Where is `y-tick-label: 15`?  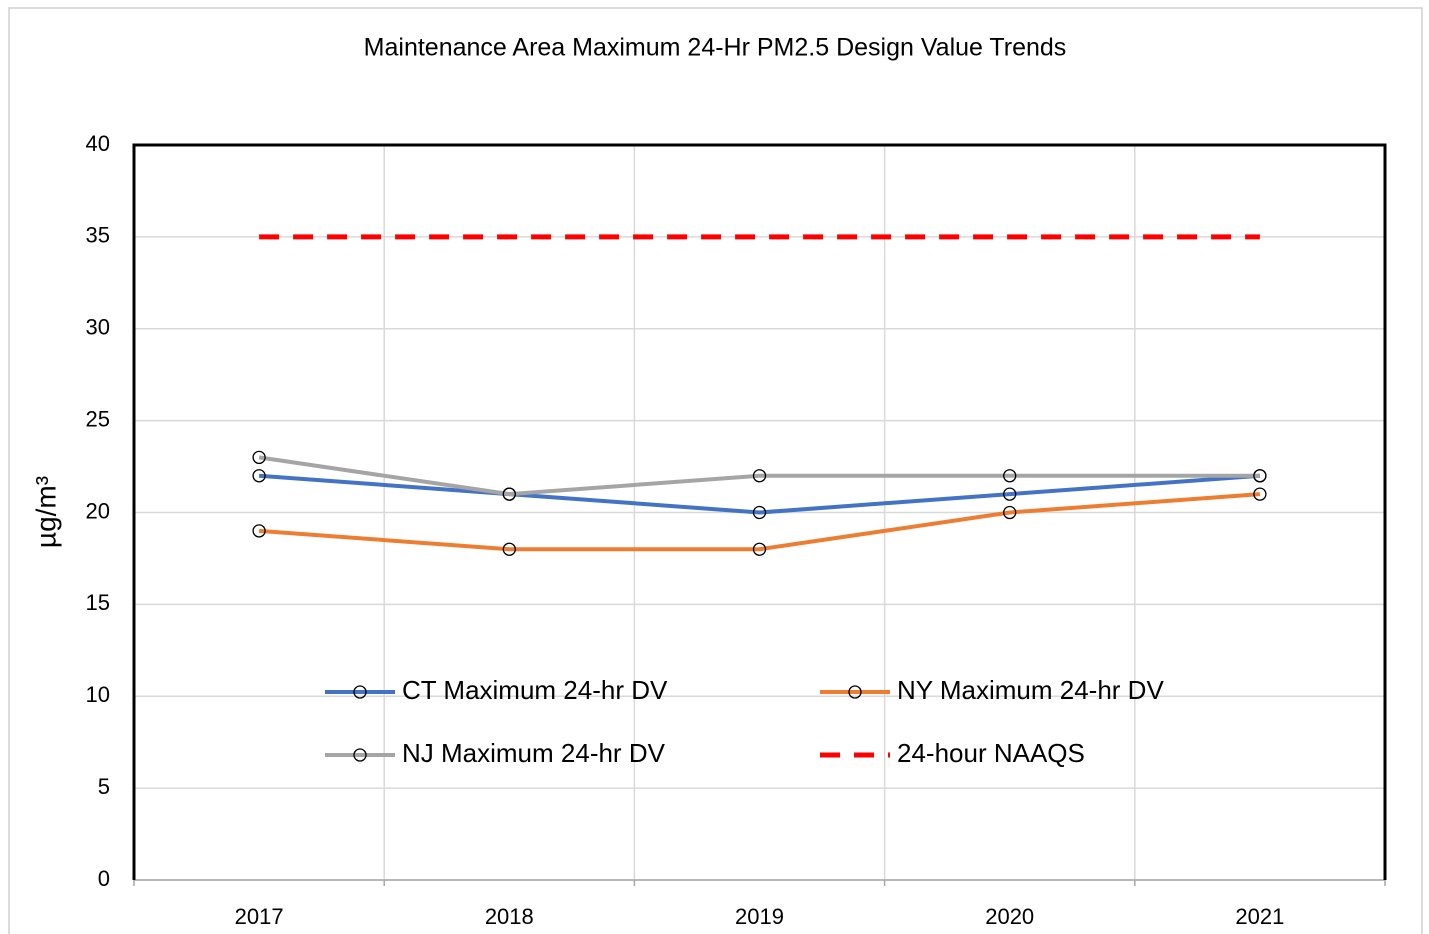
y-tick-label: 15 is located at coordinates (98, 602).